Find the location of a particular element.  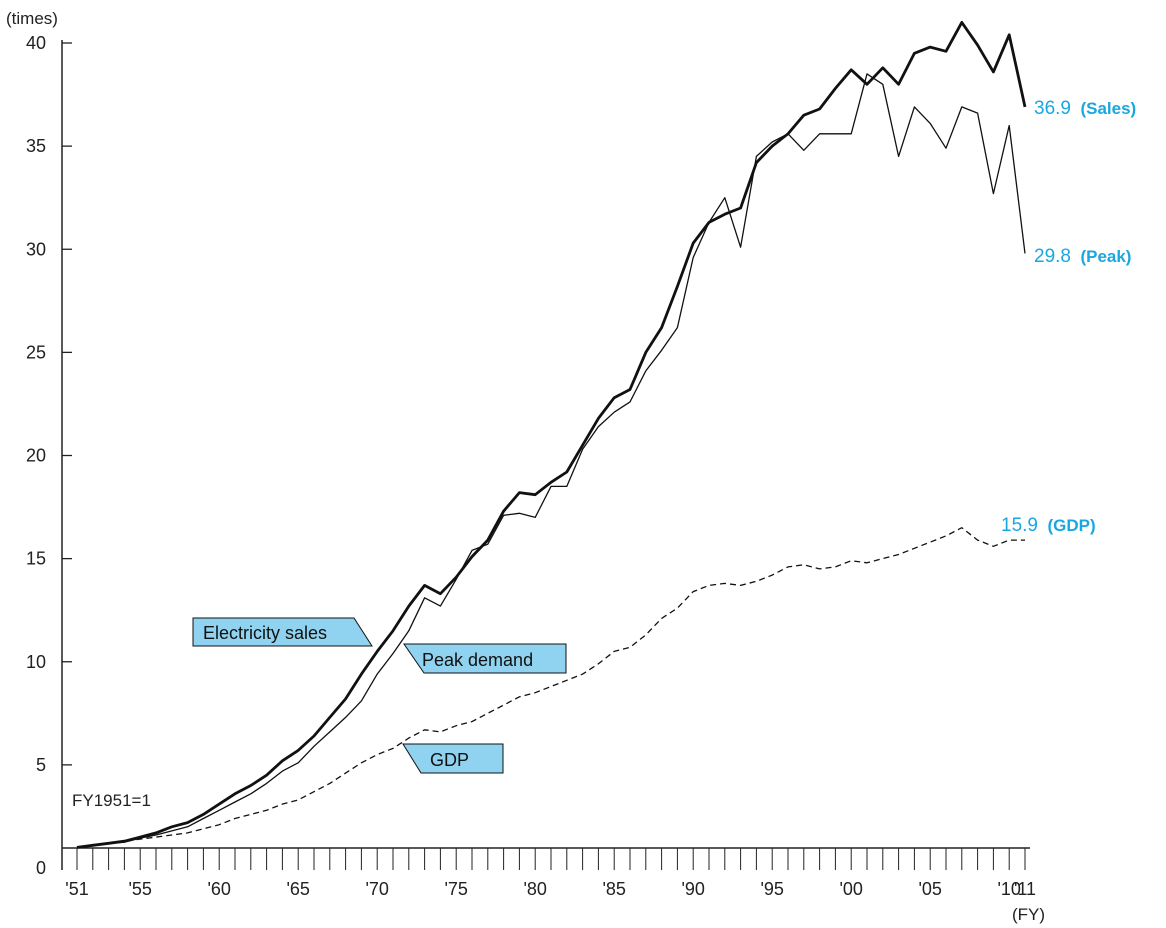

legend: Electricity sales Peak demand GDP is located at coordinates (379, 695).